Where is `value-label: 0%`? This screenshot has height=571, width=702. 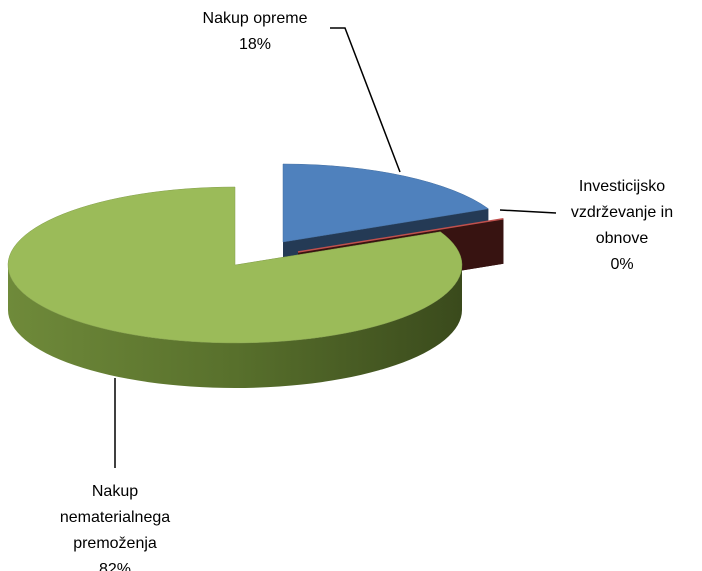
value-label: 0% is located at coordinates (622, 264).